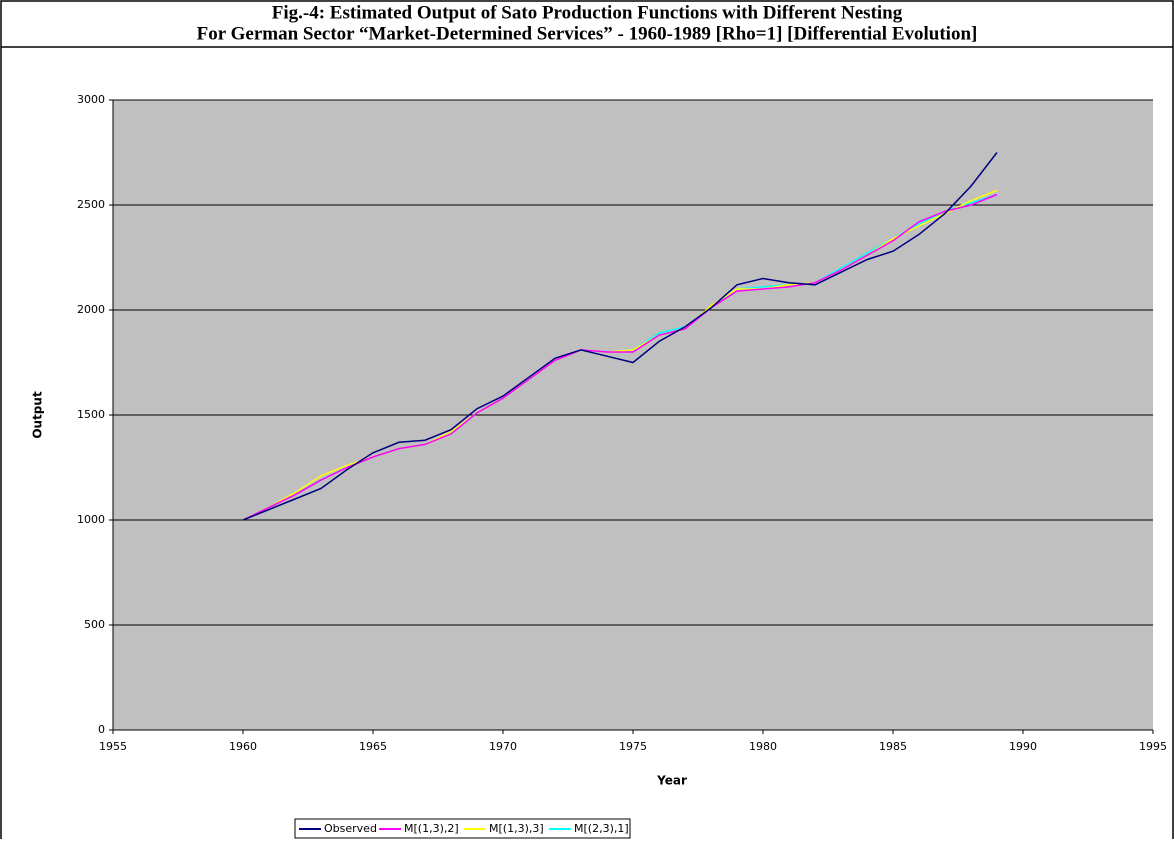 The height and width of the screenshot is (843, 1174). I want to click on y-tick-label: 3000, so click(91, 99).